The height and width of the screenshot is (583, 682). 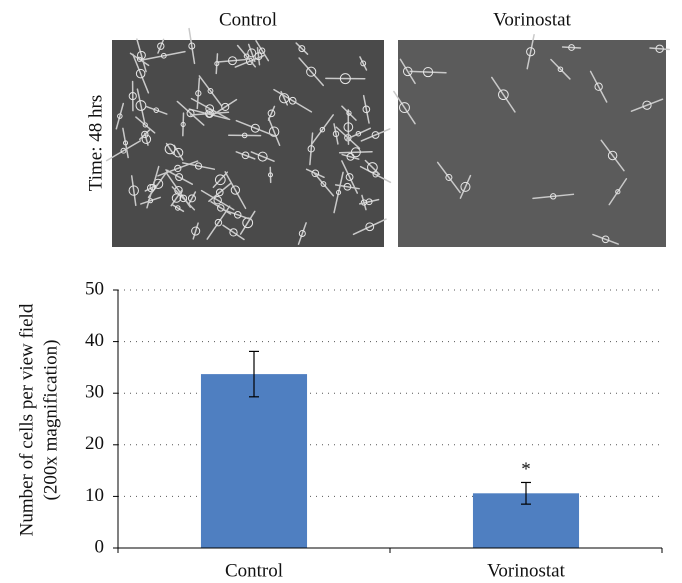 I want to click on y-tick-label: 30, so click(x=94, y=392).